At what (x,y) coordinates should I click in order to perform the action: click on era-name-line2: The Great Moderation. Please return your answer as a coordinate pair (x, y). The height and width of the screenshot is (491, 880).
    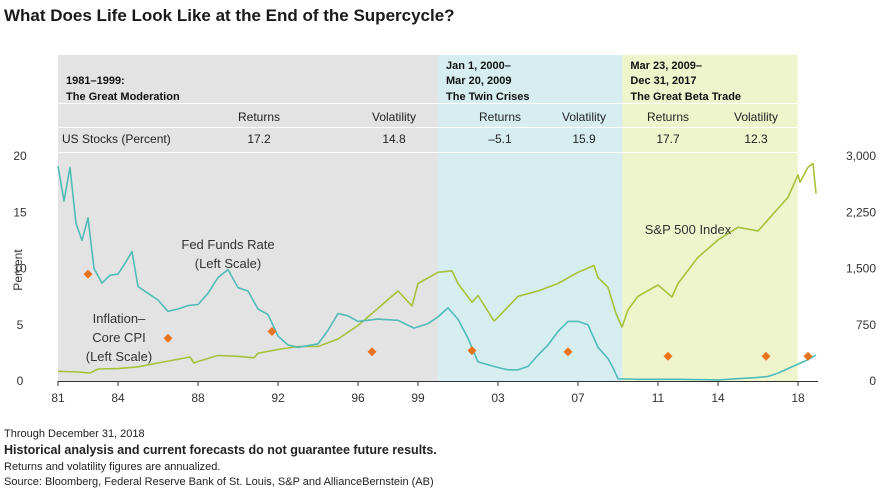
    Looking at the image, I should click on (123, 97).